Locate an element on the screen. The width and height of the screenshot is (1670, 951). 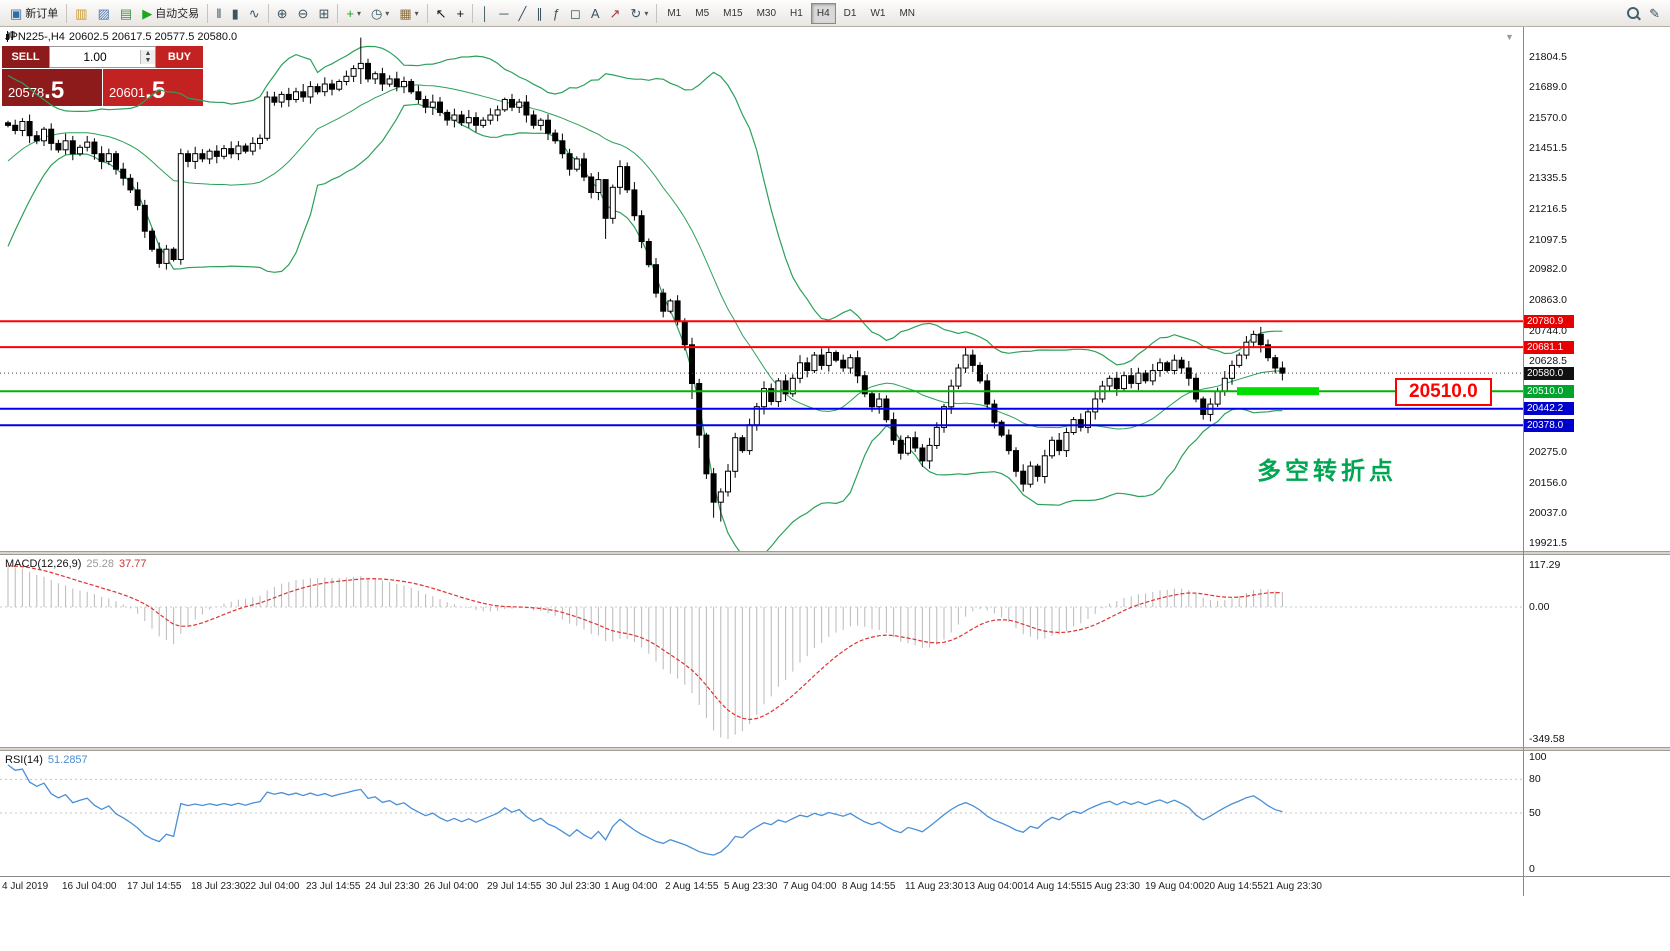
volume-field: ▲ ▼ is located at coordinates (102, 57).